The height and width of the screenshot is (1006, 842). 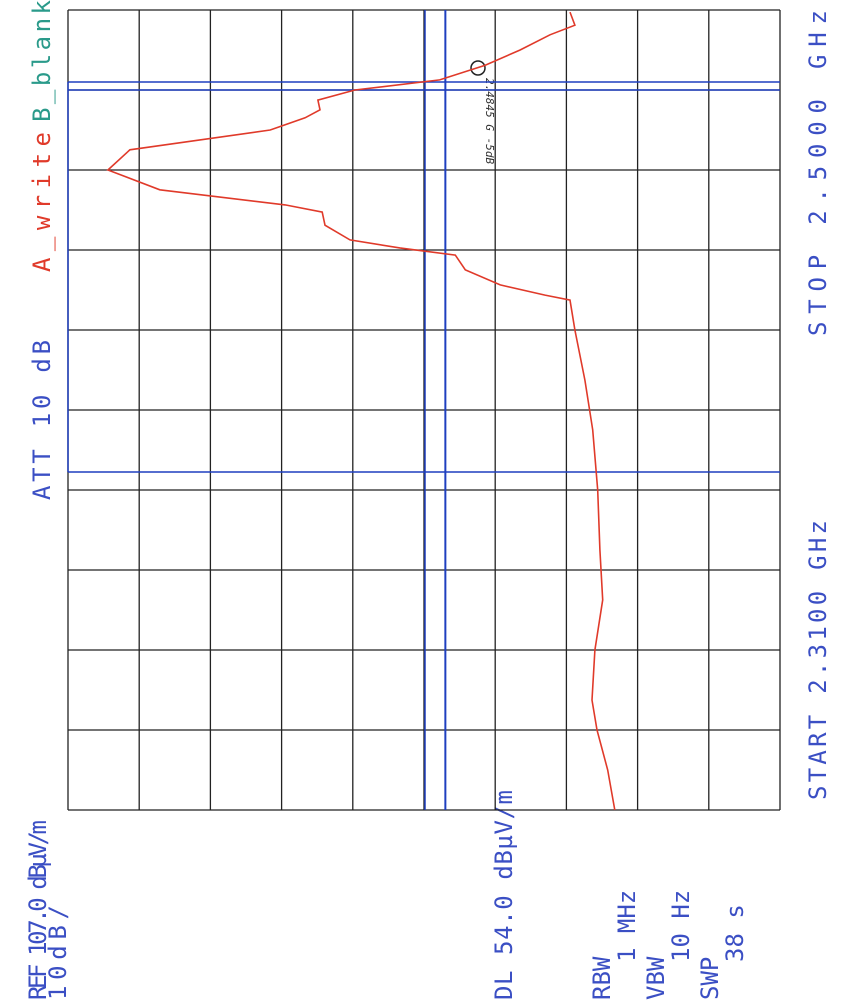 I want to click on setting-label: RBW, so click(x=602, y=978).